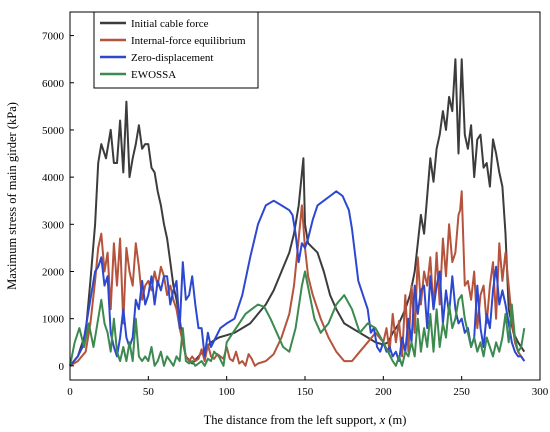  What do you see at coordinates (53, 272) in the screenshot?
I see `y-tick-label: 2000` at bounding box center [53, 272].